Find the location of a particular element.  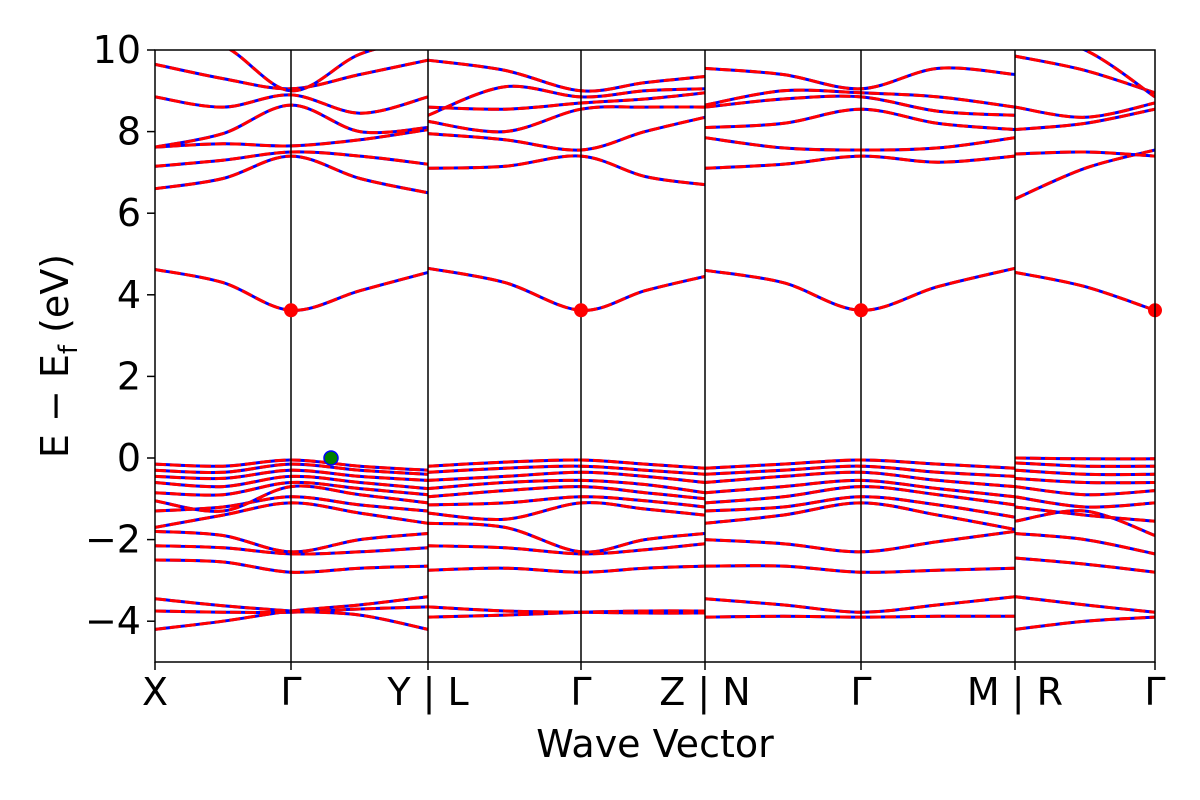

x-tick-label-4: Z | N is located at coordinates (704, 692).